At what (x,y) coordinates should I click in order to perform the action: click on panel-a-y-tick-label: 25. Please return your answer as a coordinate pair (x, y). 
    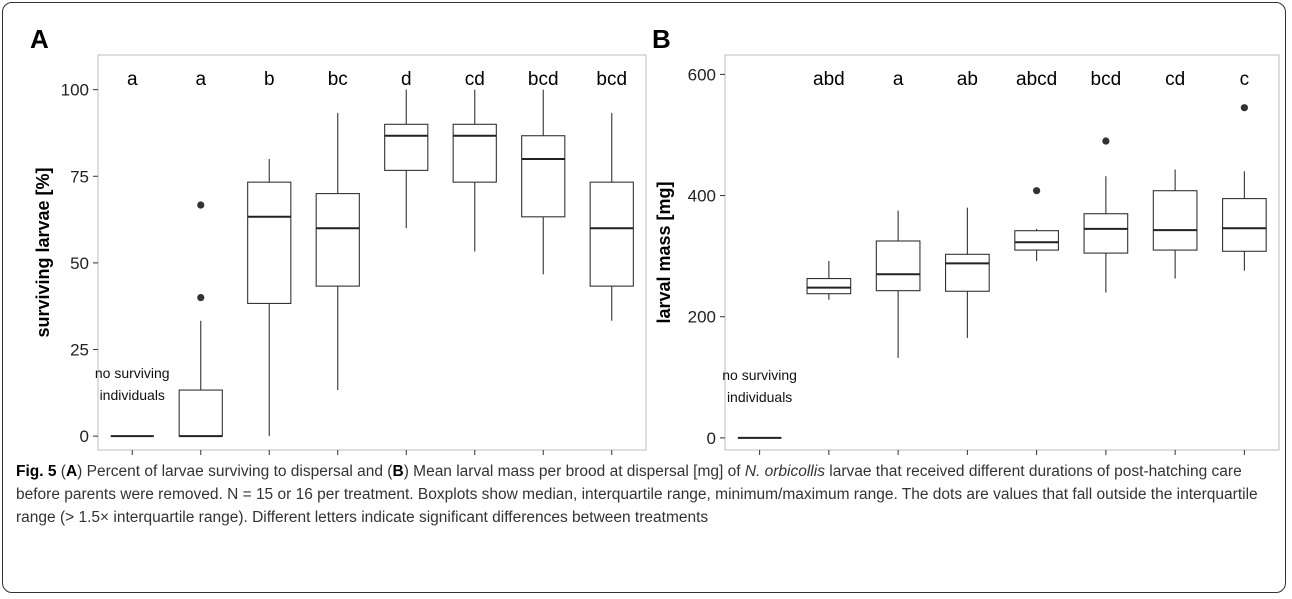
    Looking at the image, I should click on (79, 350).